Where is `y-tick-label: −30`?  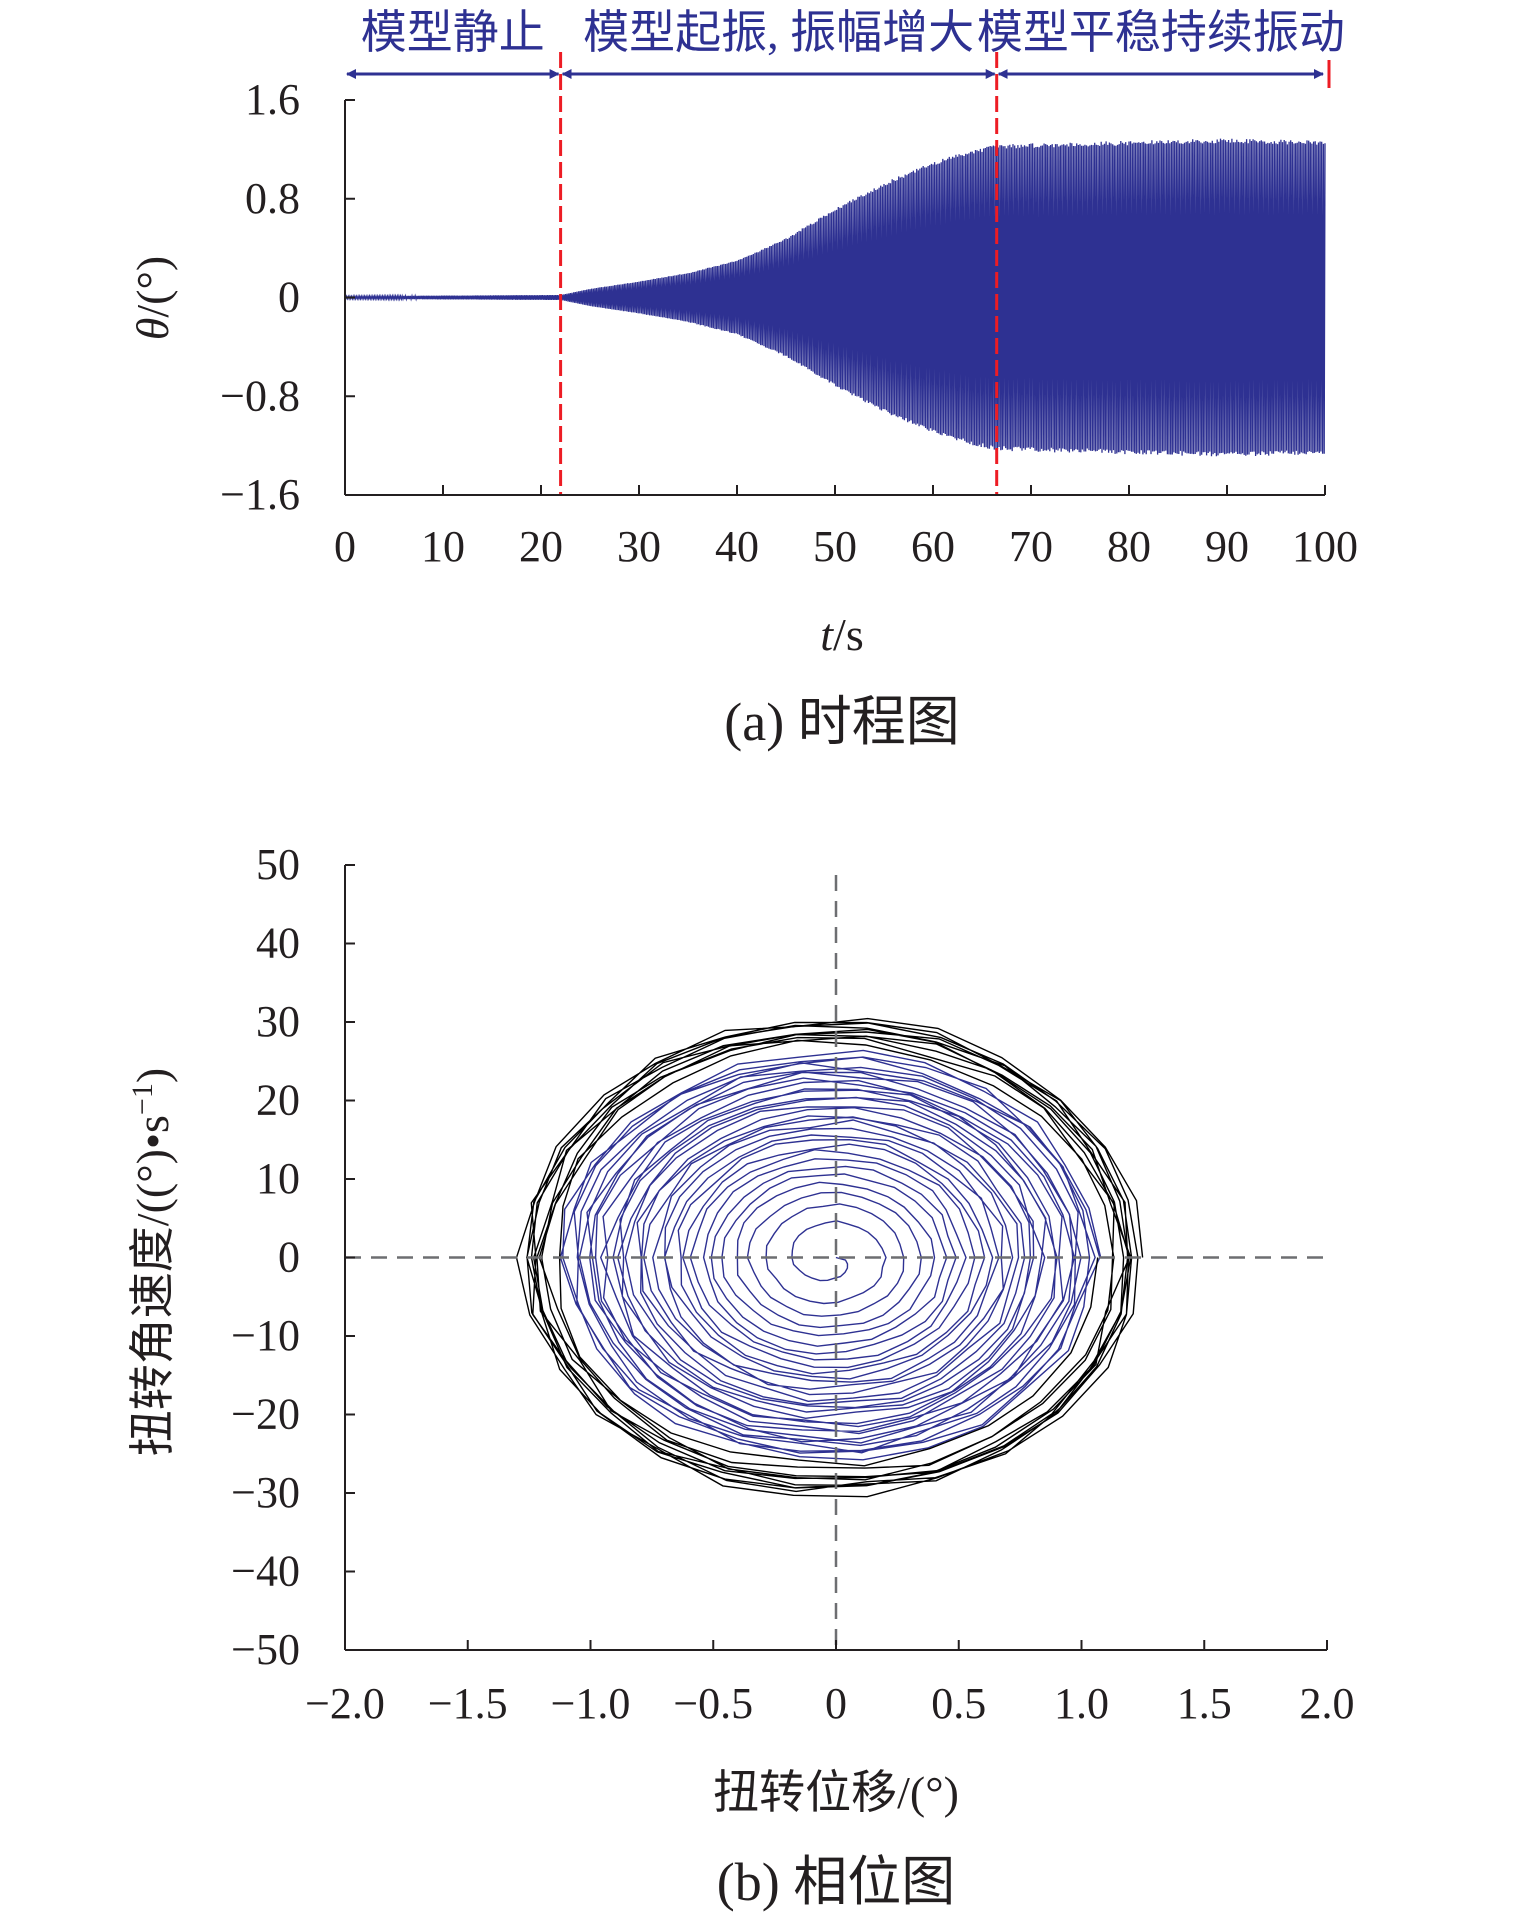 y-tick-label: −30 is located at coordinates (265, 1492).